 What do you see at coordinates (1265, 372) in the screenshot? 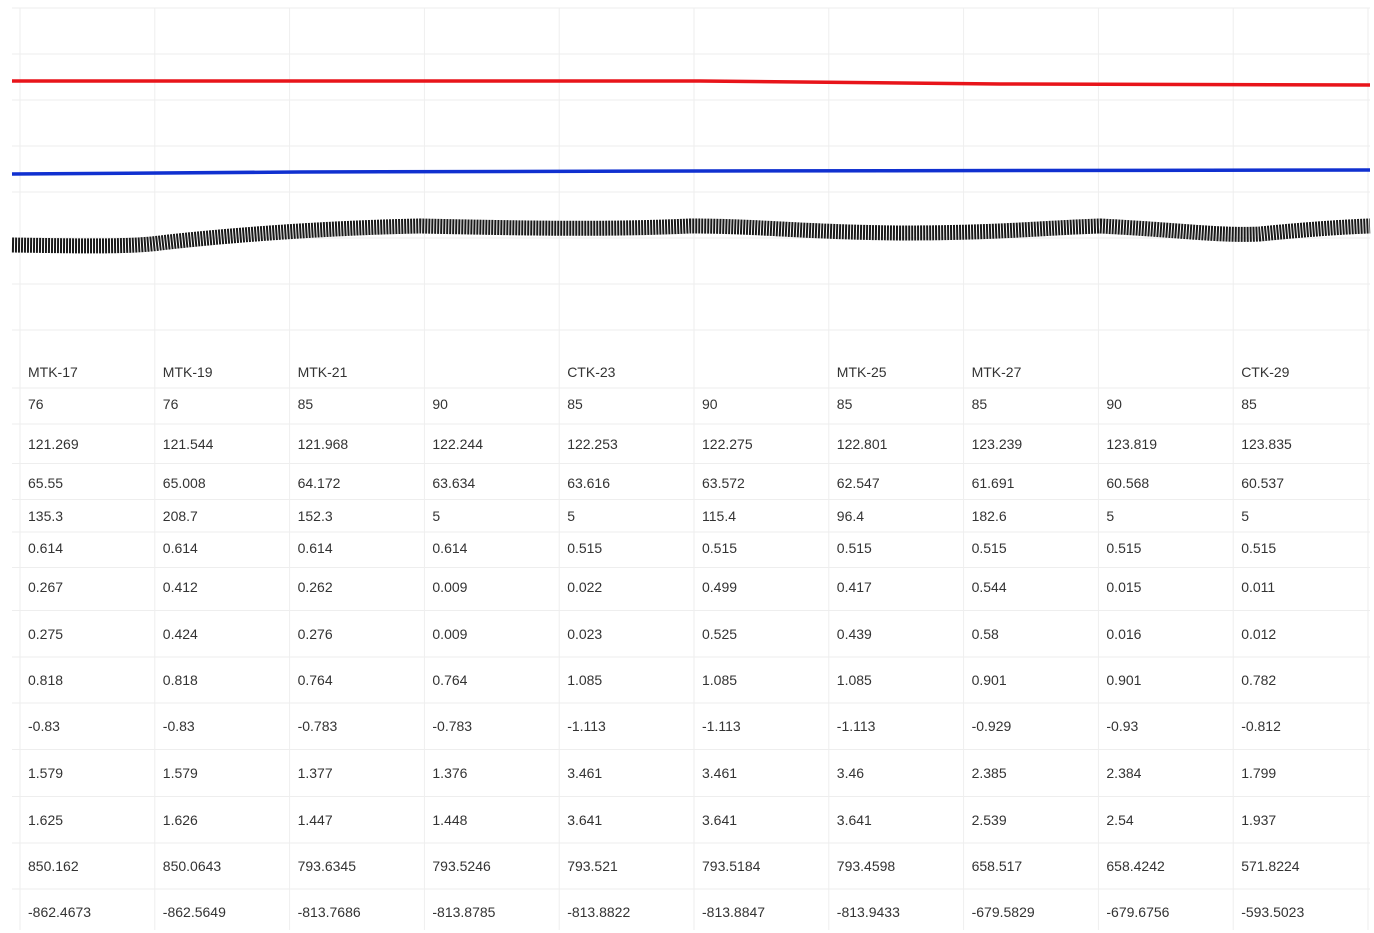
I see `column-header: CTK-29` at bounding box center [1265, 372].